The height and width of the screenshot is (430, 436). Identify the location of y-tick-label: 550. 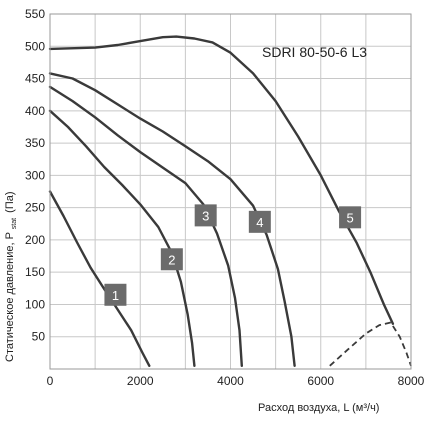
(35, 14).